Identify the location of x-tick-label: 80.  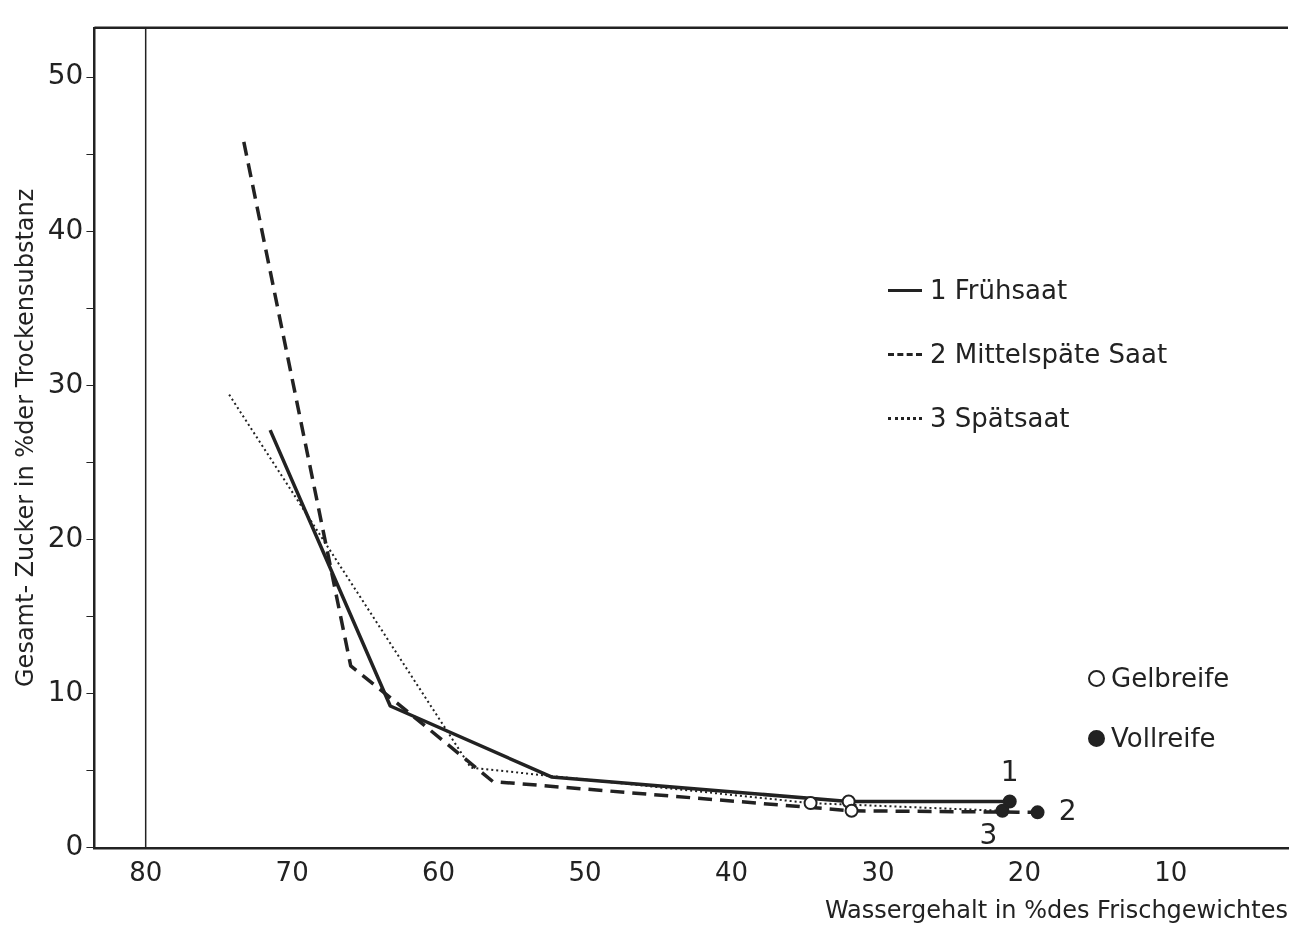
(146, 872).